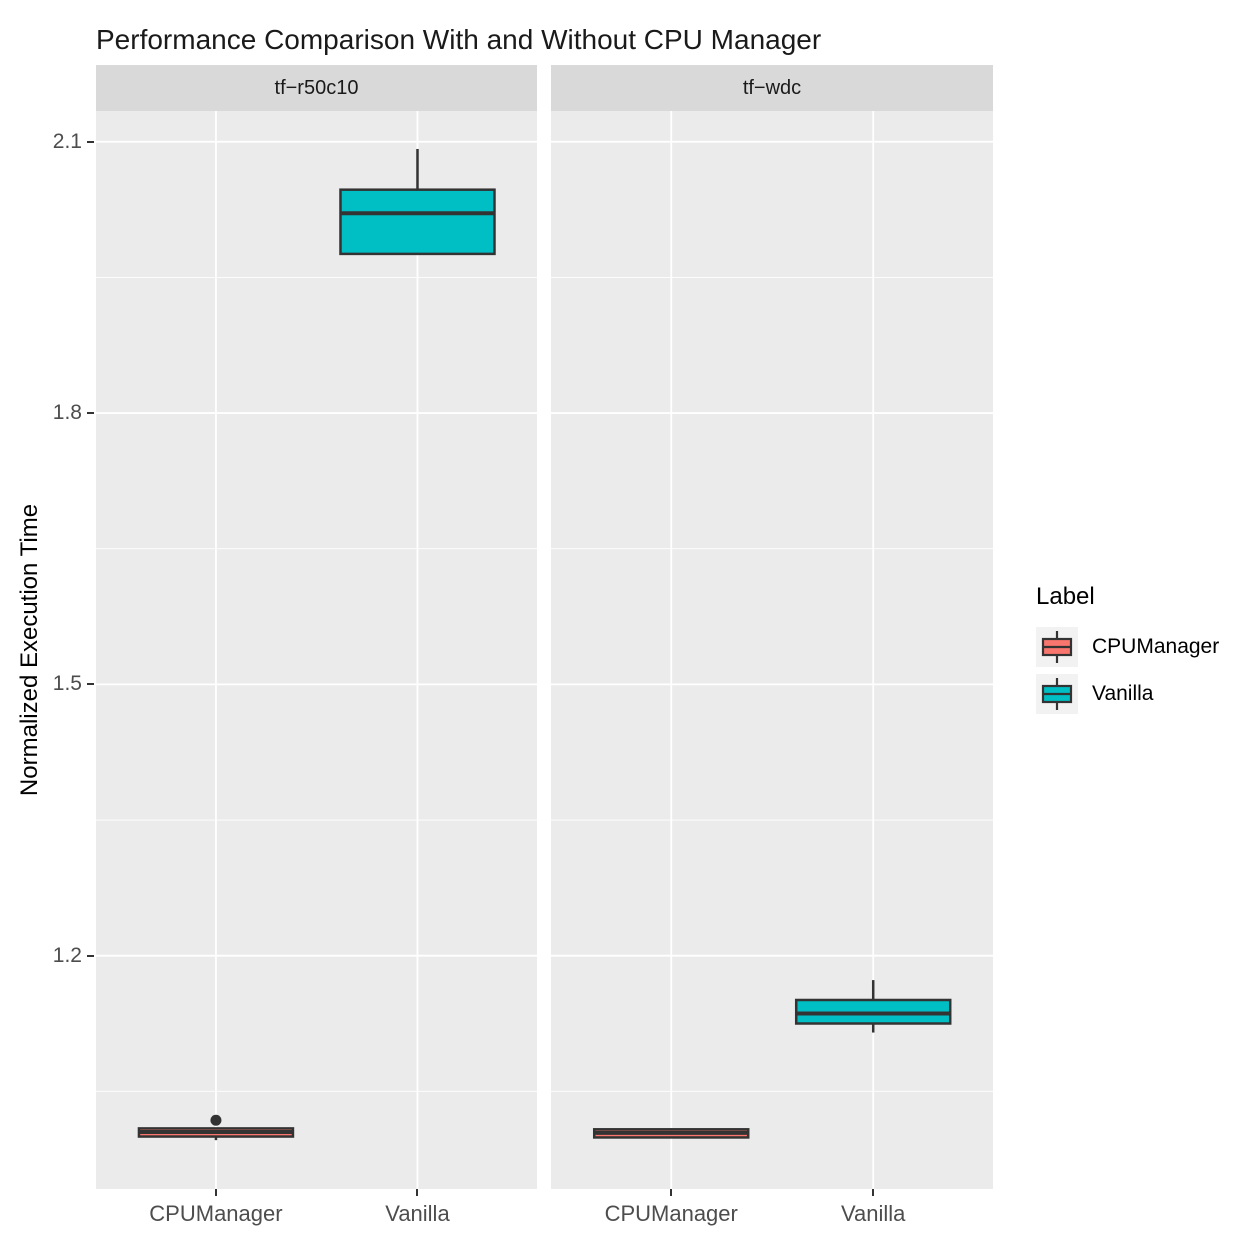 Image resolution: width=1238 pixels, height=1242 pixels. Describe the element at coordinates (417, 222) in the screenshot. I see `box-iqr` at that location.